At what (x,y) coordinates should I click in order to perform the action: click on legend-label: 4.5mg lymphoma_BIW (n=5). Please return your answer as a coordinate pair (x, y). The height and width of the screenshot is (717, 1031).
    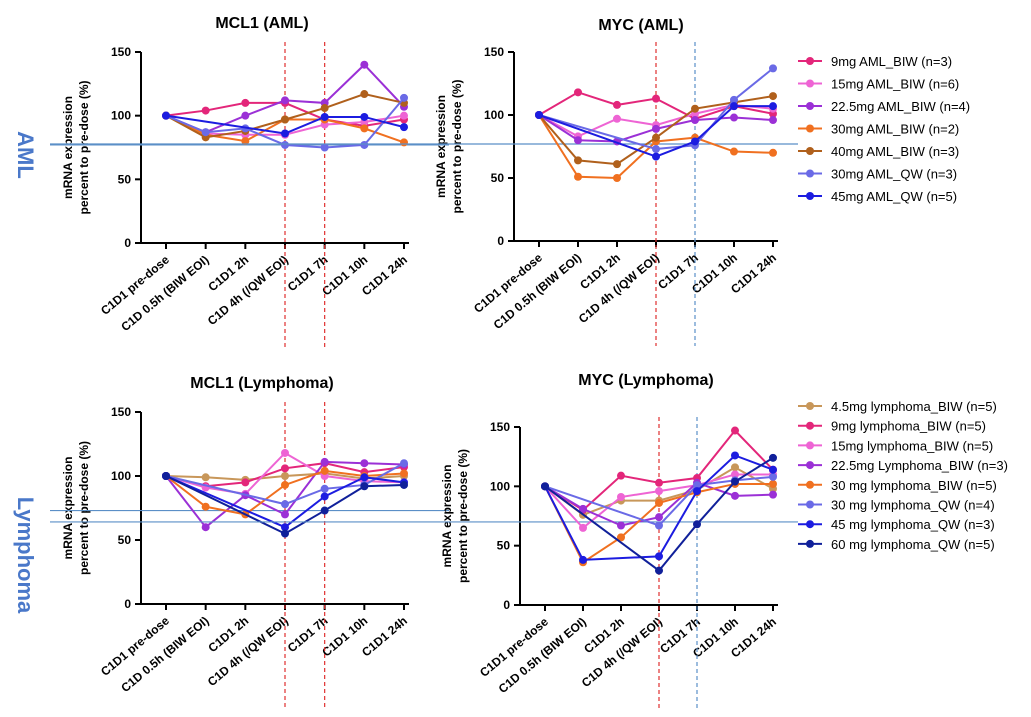
    Looking at the image, I should click on (914, 406).